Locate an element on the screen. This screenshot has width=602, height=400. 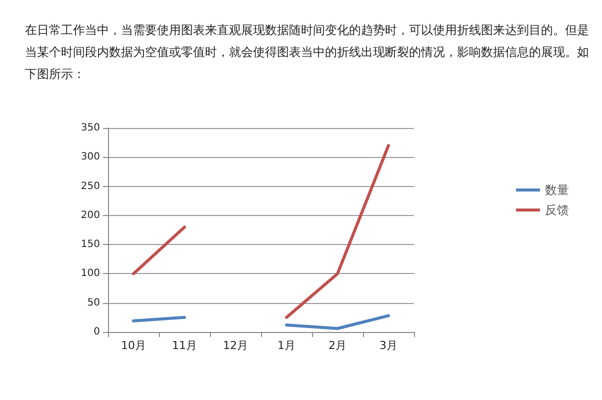
x-tick-label: 2月 is located at coordinates (337, 345).